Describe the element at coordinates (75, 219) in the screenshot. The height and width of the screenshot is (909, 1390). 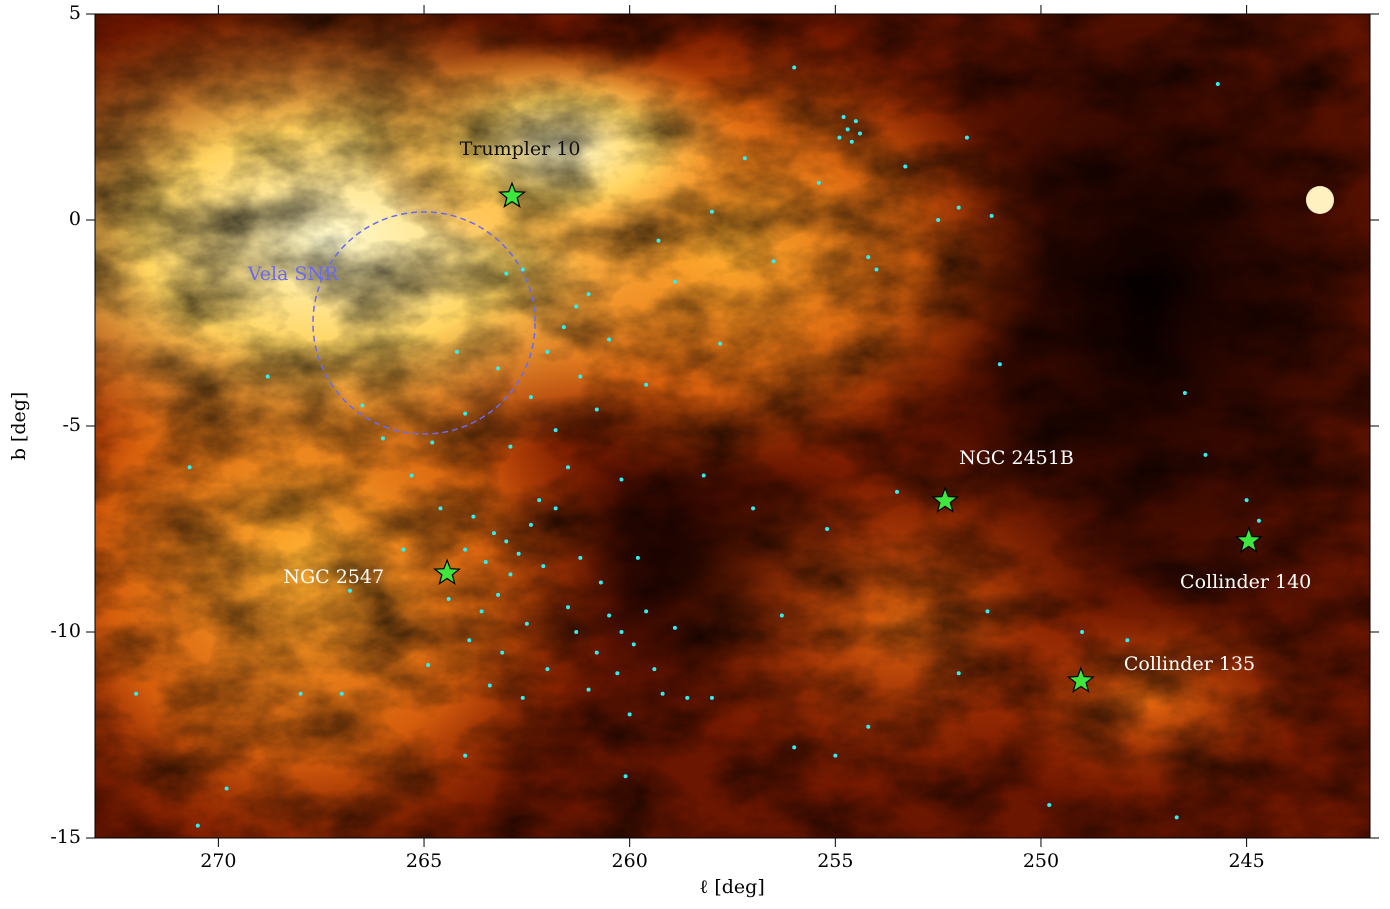
I see `y-tick-label: 0` at that location.